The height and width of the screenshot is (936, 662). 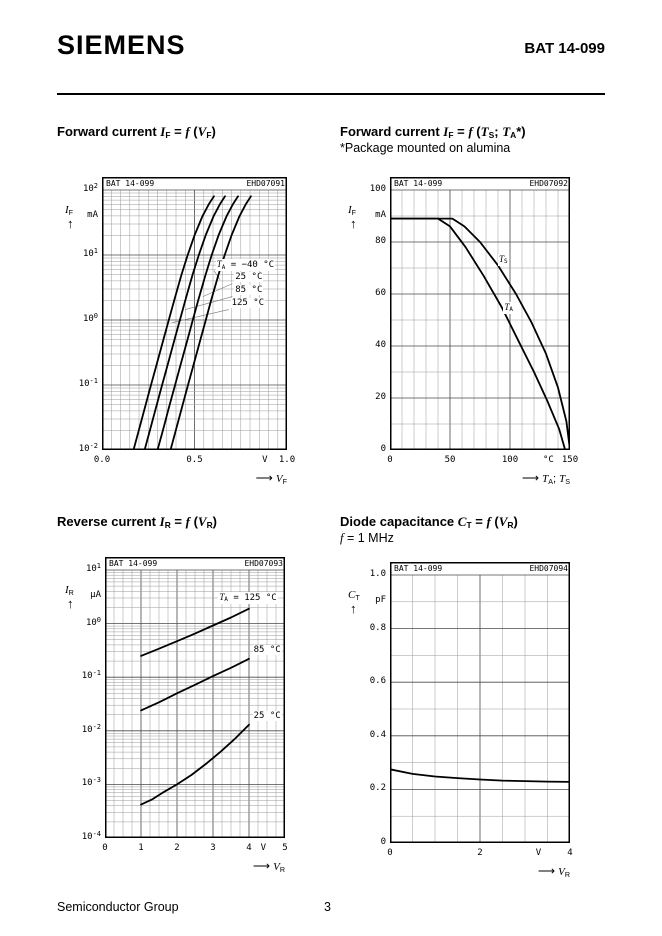 I want to click on x-tick-label: 0.0, so click(x=102, y=460).